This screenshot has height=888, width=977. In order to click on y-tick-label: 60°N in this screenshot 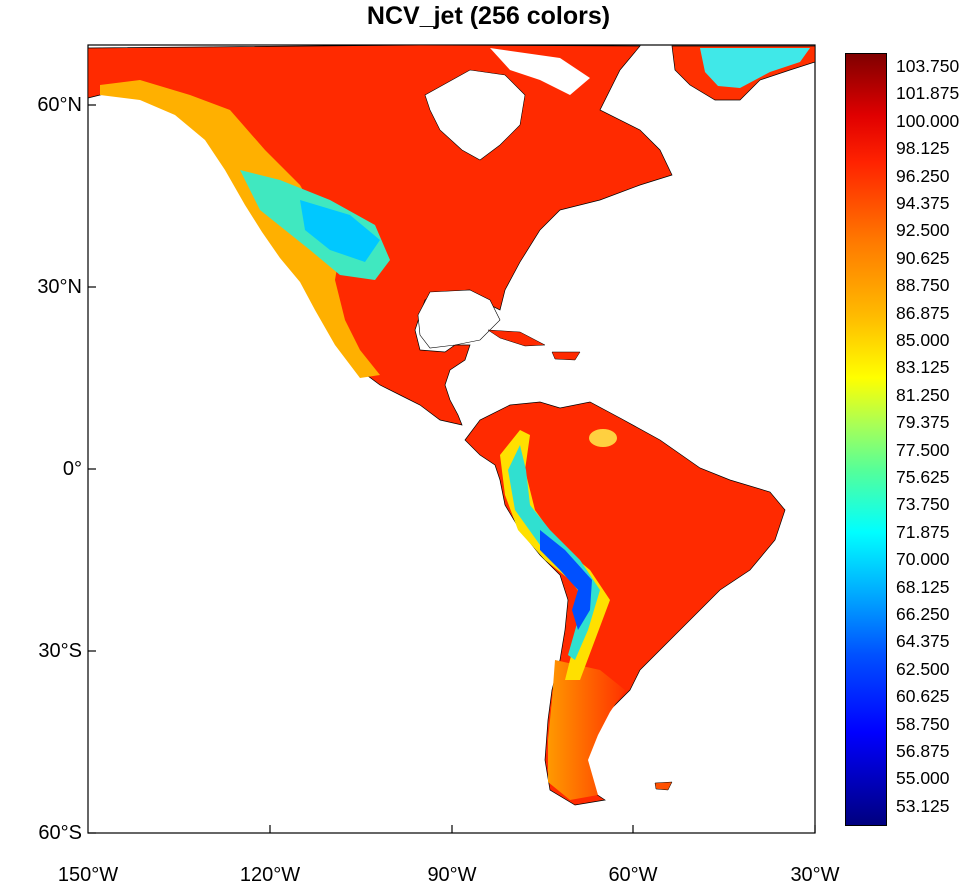, I will do `click(59, 105)`.